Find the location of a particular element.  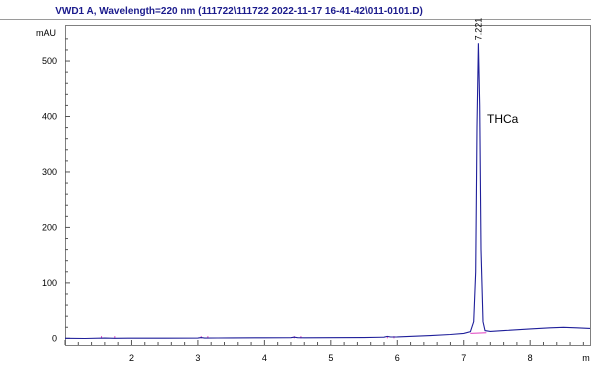

peak-label-group: 7.221 is located at coordinates (478, 29).